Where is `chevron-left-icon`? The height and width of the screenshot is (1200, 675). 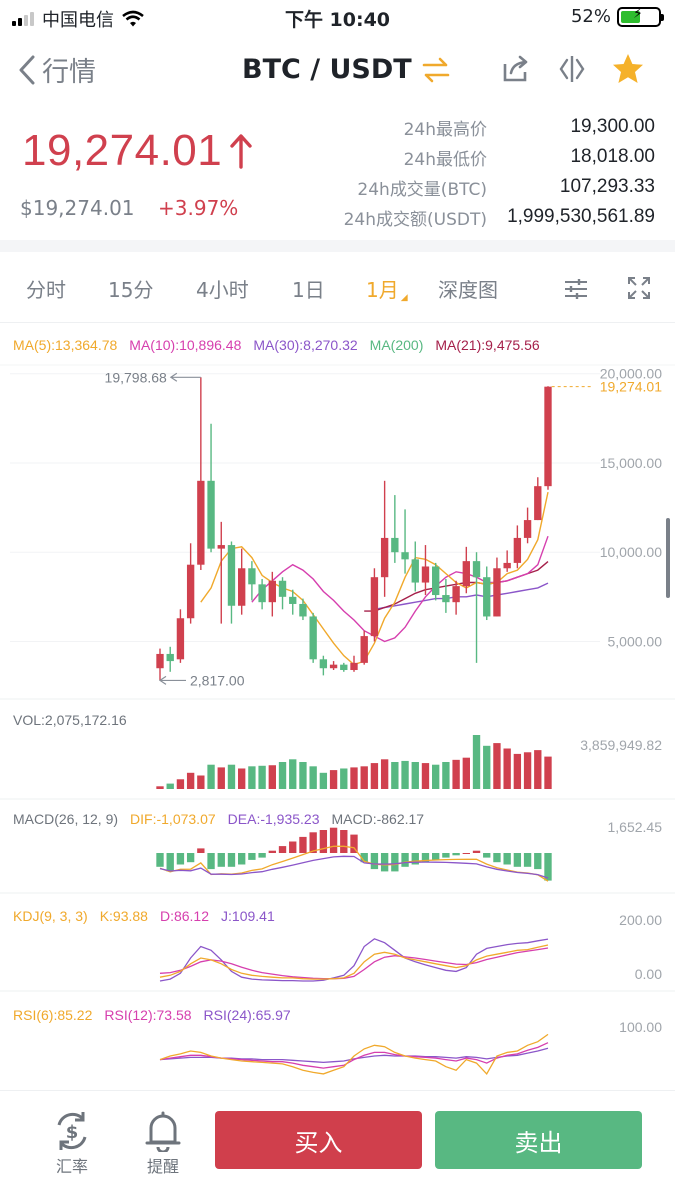
chevron-left-icon is located at coordinates (27, 69).